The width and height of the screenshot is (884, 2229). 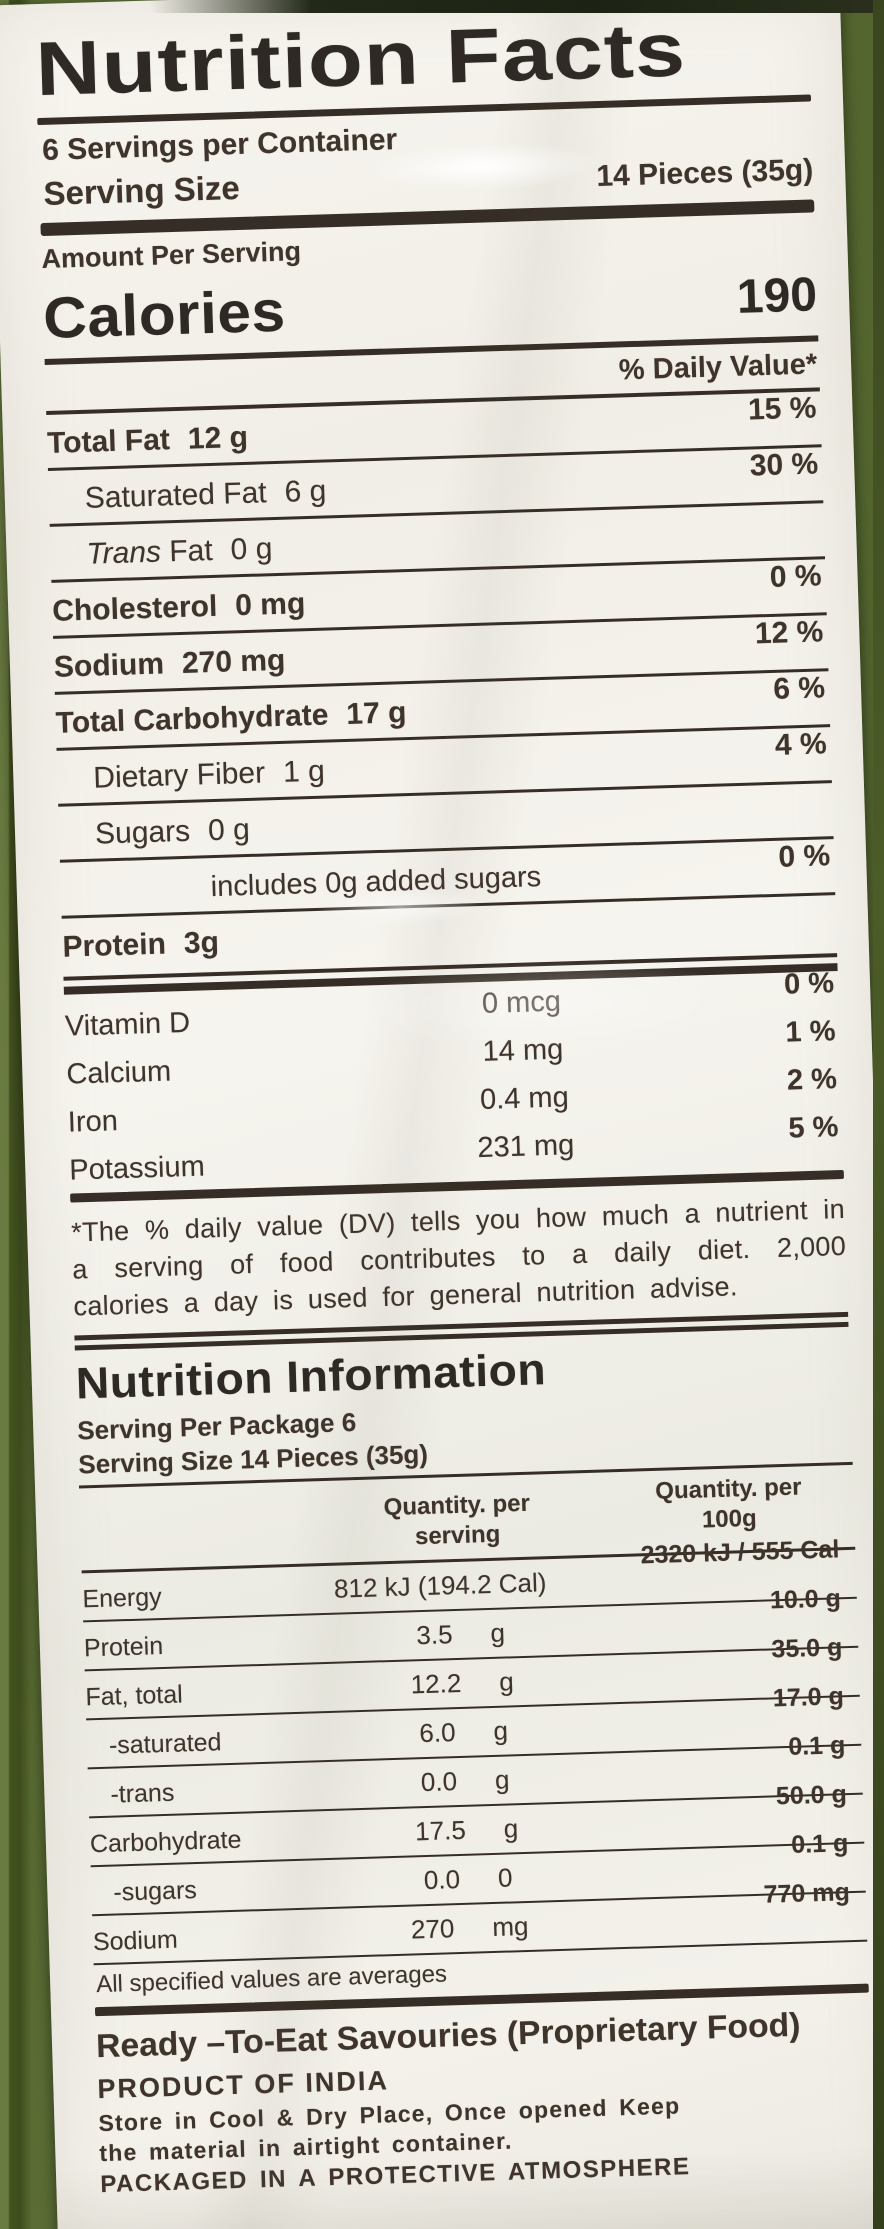 What do you see at coordinates (521, 1002) in the screenshot?
I see `vitamin-amount: 0 mcg` at bounding box center [521, 1002].